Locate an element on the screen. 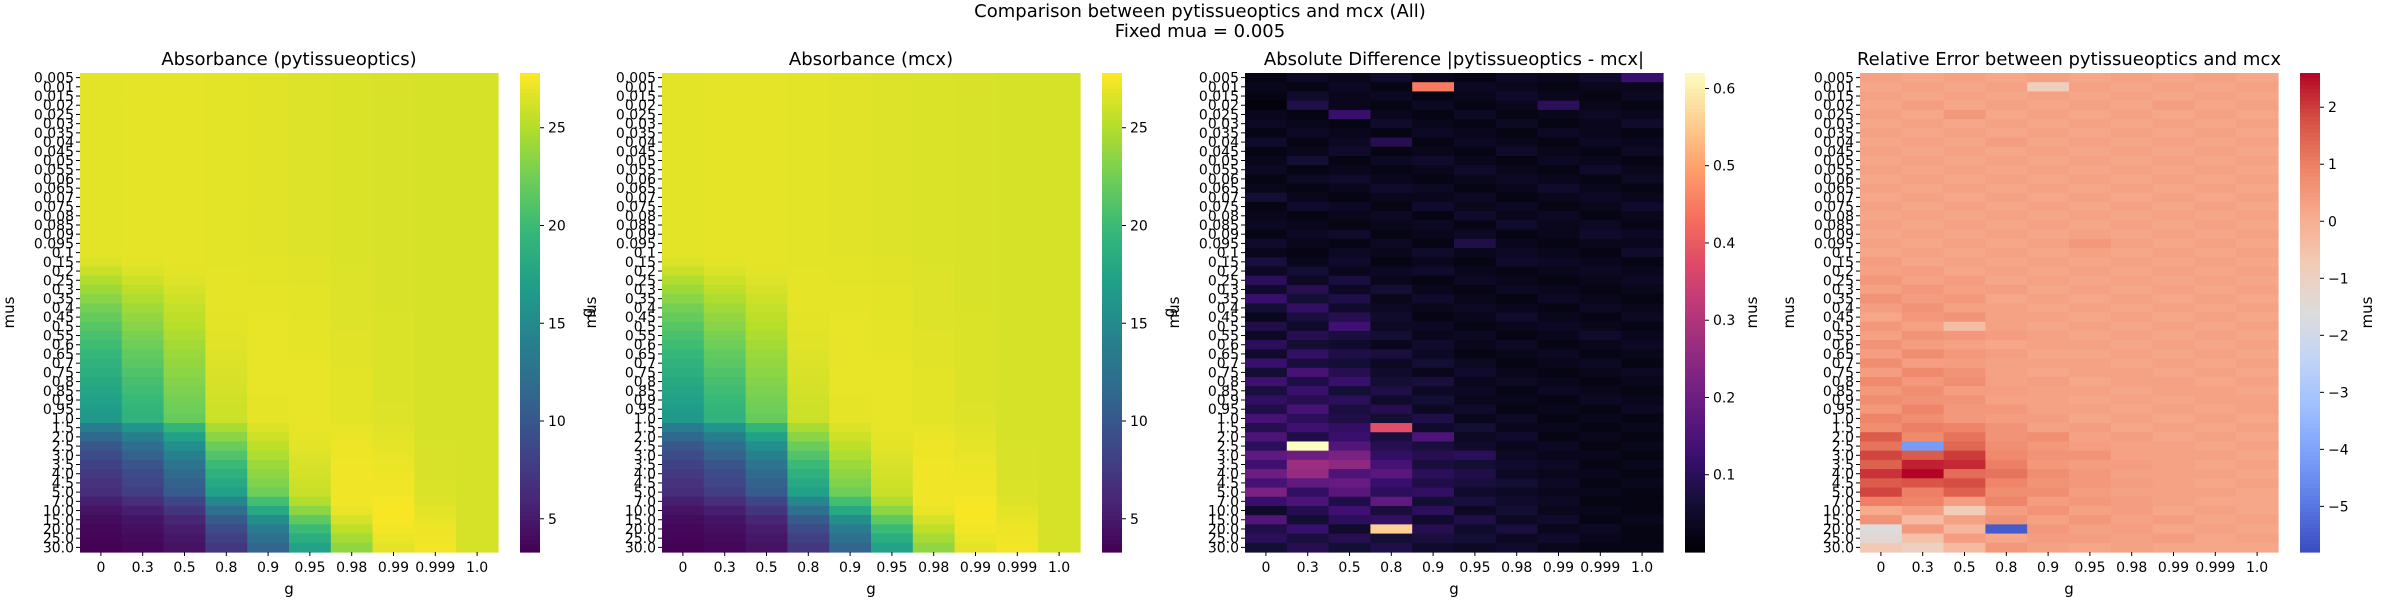 This screenshot has height=600, width=2400. y-tick-label: 20.0 is located at coordinates (640, 530).